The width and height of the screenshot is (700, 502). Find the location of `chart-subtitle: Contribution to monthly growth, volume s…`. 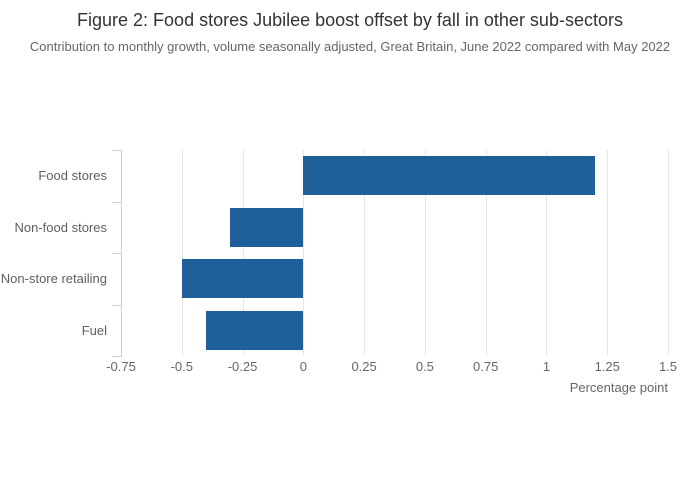

chart-subtitle: Contribution to monthly growth, volume s… is located at coordinates (350, 46).